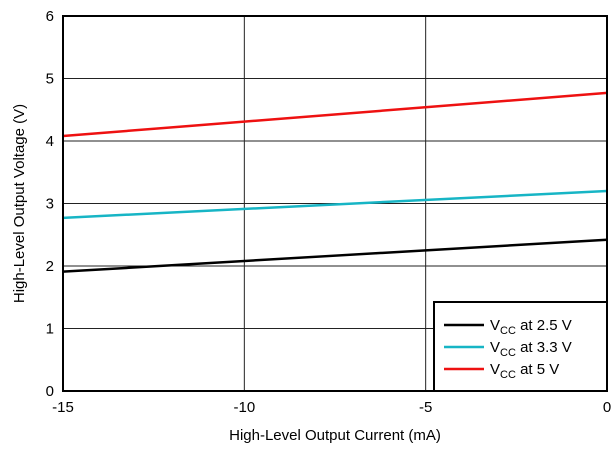 The image size is (616, 451). I want to click on x-tick-label: 0, so click(607, 407).